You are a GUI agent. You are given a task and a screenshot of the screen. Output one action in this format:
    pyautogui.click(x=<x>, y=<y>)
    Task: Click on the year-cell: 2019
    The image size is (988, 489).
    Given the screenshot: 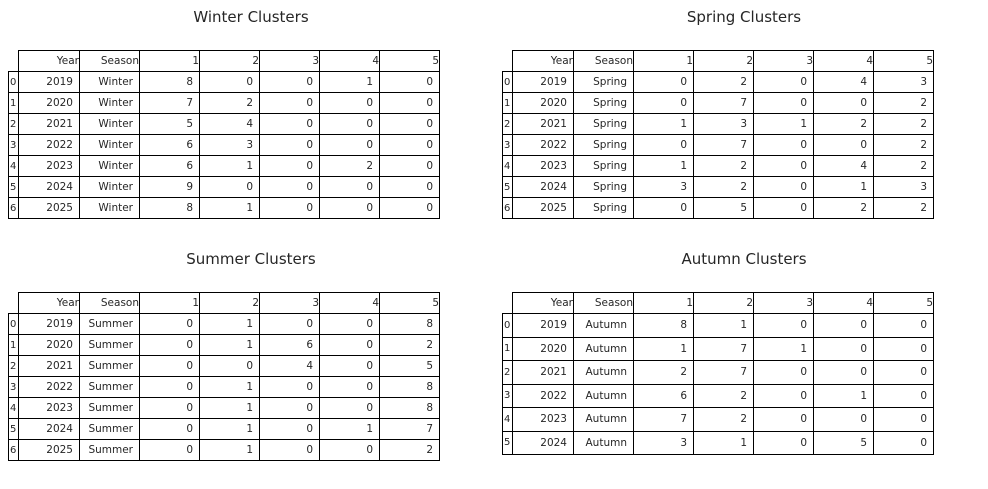 What is the action you would take?
    pyautogui.click(x=49, y=324)
    